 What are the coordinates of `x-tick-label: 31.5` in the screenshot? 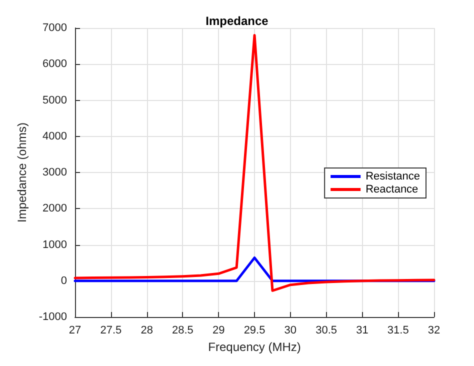 It's located at (398, 330).